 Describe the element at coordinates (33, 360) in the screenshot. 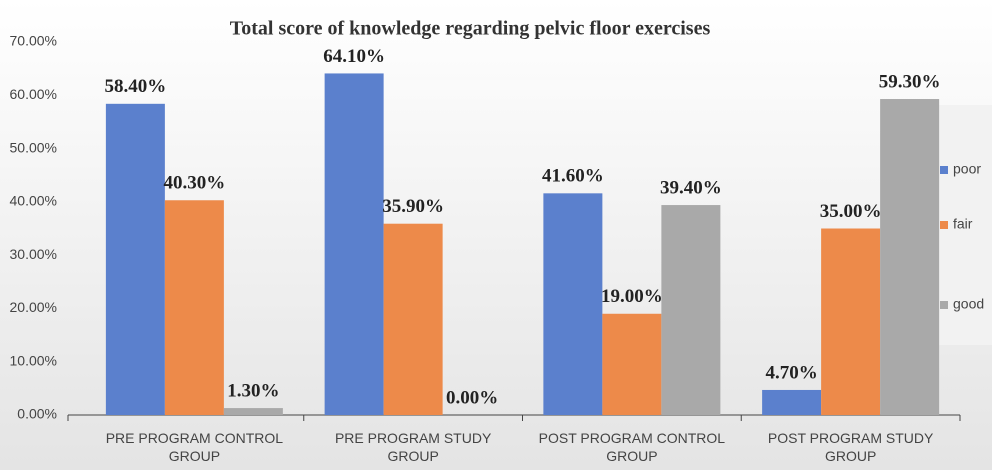

I see `y-tick-label: 10.00%` at that location.